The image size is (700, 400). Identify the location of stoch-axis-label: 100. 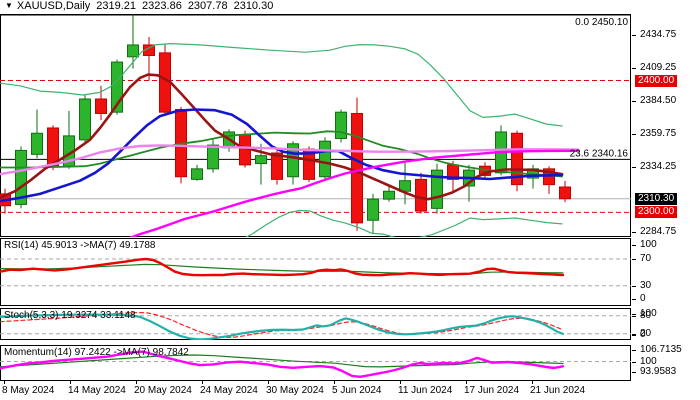
(648, 313).